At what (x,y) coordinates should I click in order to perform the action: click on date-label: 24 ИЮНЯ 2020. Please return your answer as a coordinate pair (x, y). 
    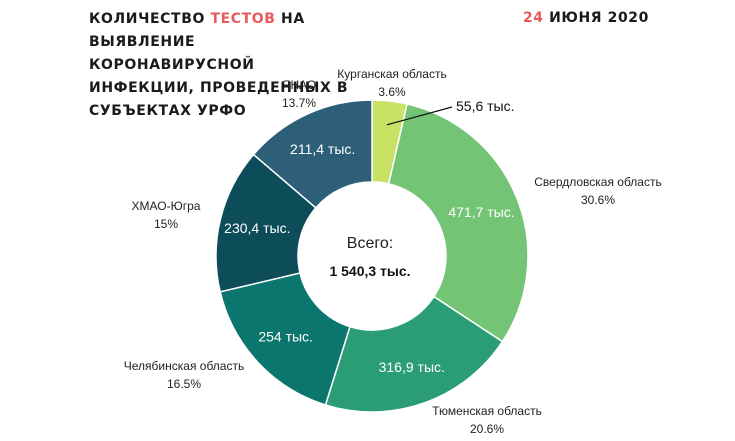
    Looking at the image, I should click on (586, 18).